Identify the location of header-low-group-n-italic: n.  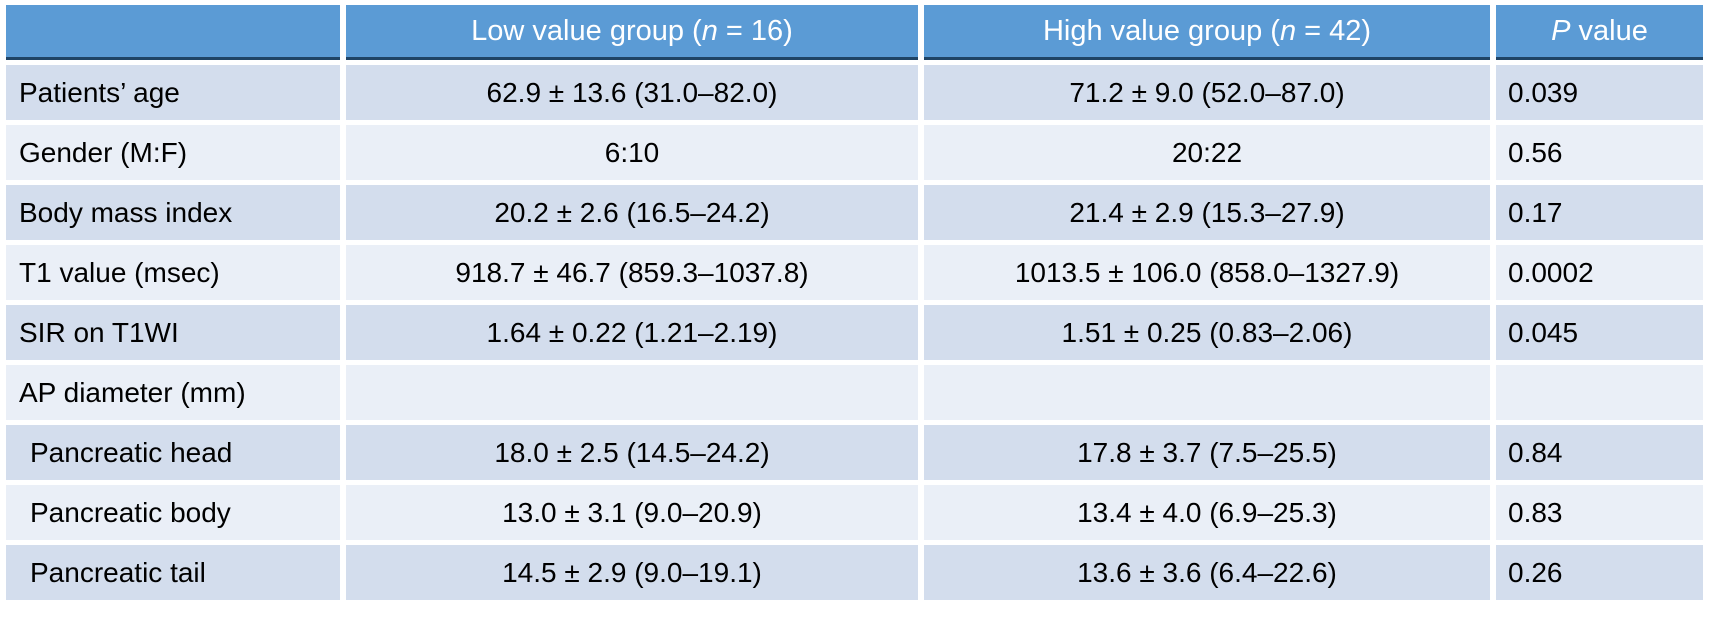
(709, 30).